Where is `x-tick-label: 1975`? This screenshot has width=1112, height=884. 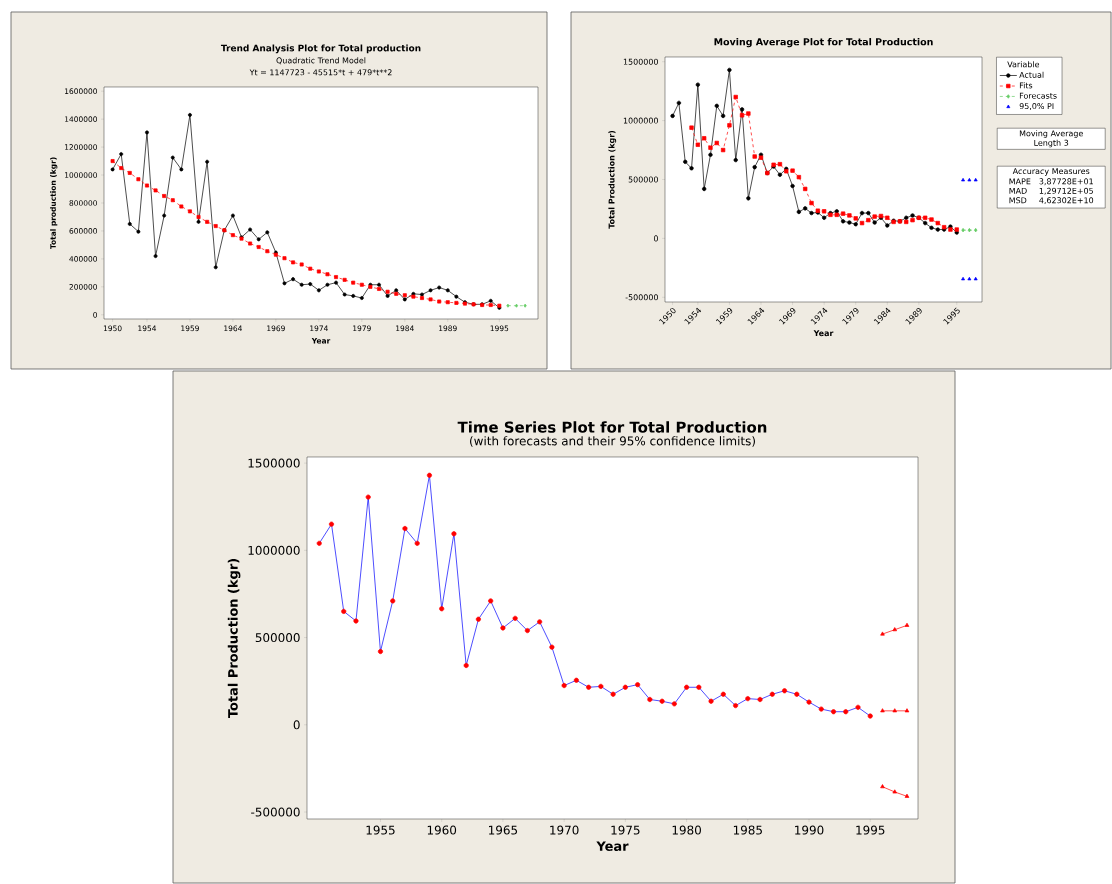
x-tick-label: 1975 is located at coordinates (625, 830).